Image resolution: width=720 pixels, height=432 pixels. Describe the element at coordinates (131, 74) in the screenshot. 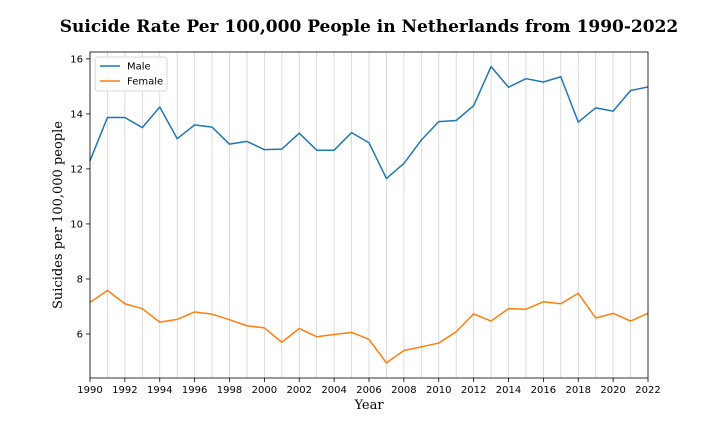

I see `legend: Male Female` at that location.